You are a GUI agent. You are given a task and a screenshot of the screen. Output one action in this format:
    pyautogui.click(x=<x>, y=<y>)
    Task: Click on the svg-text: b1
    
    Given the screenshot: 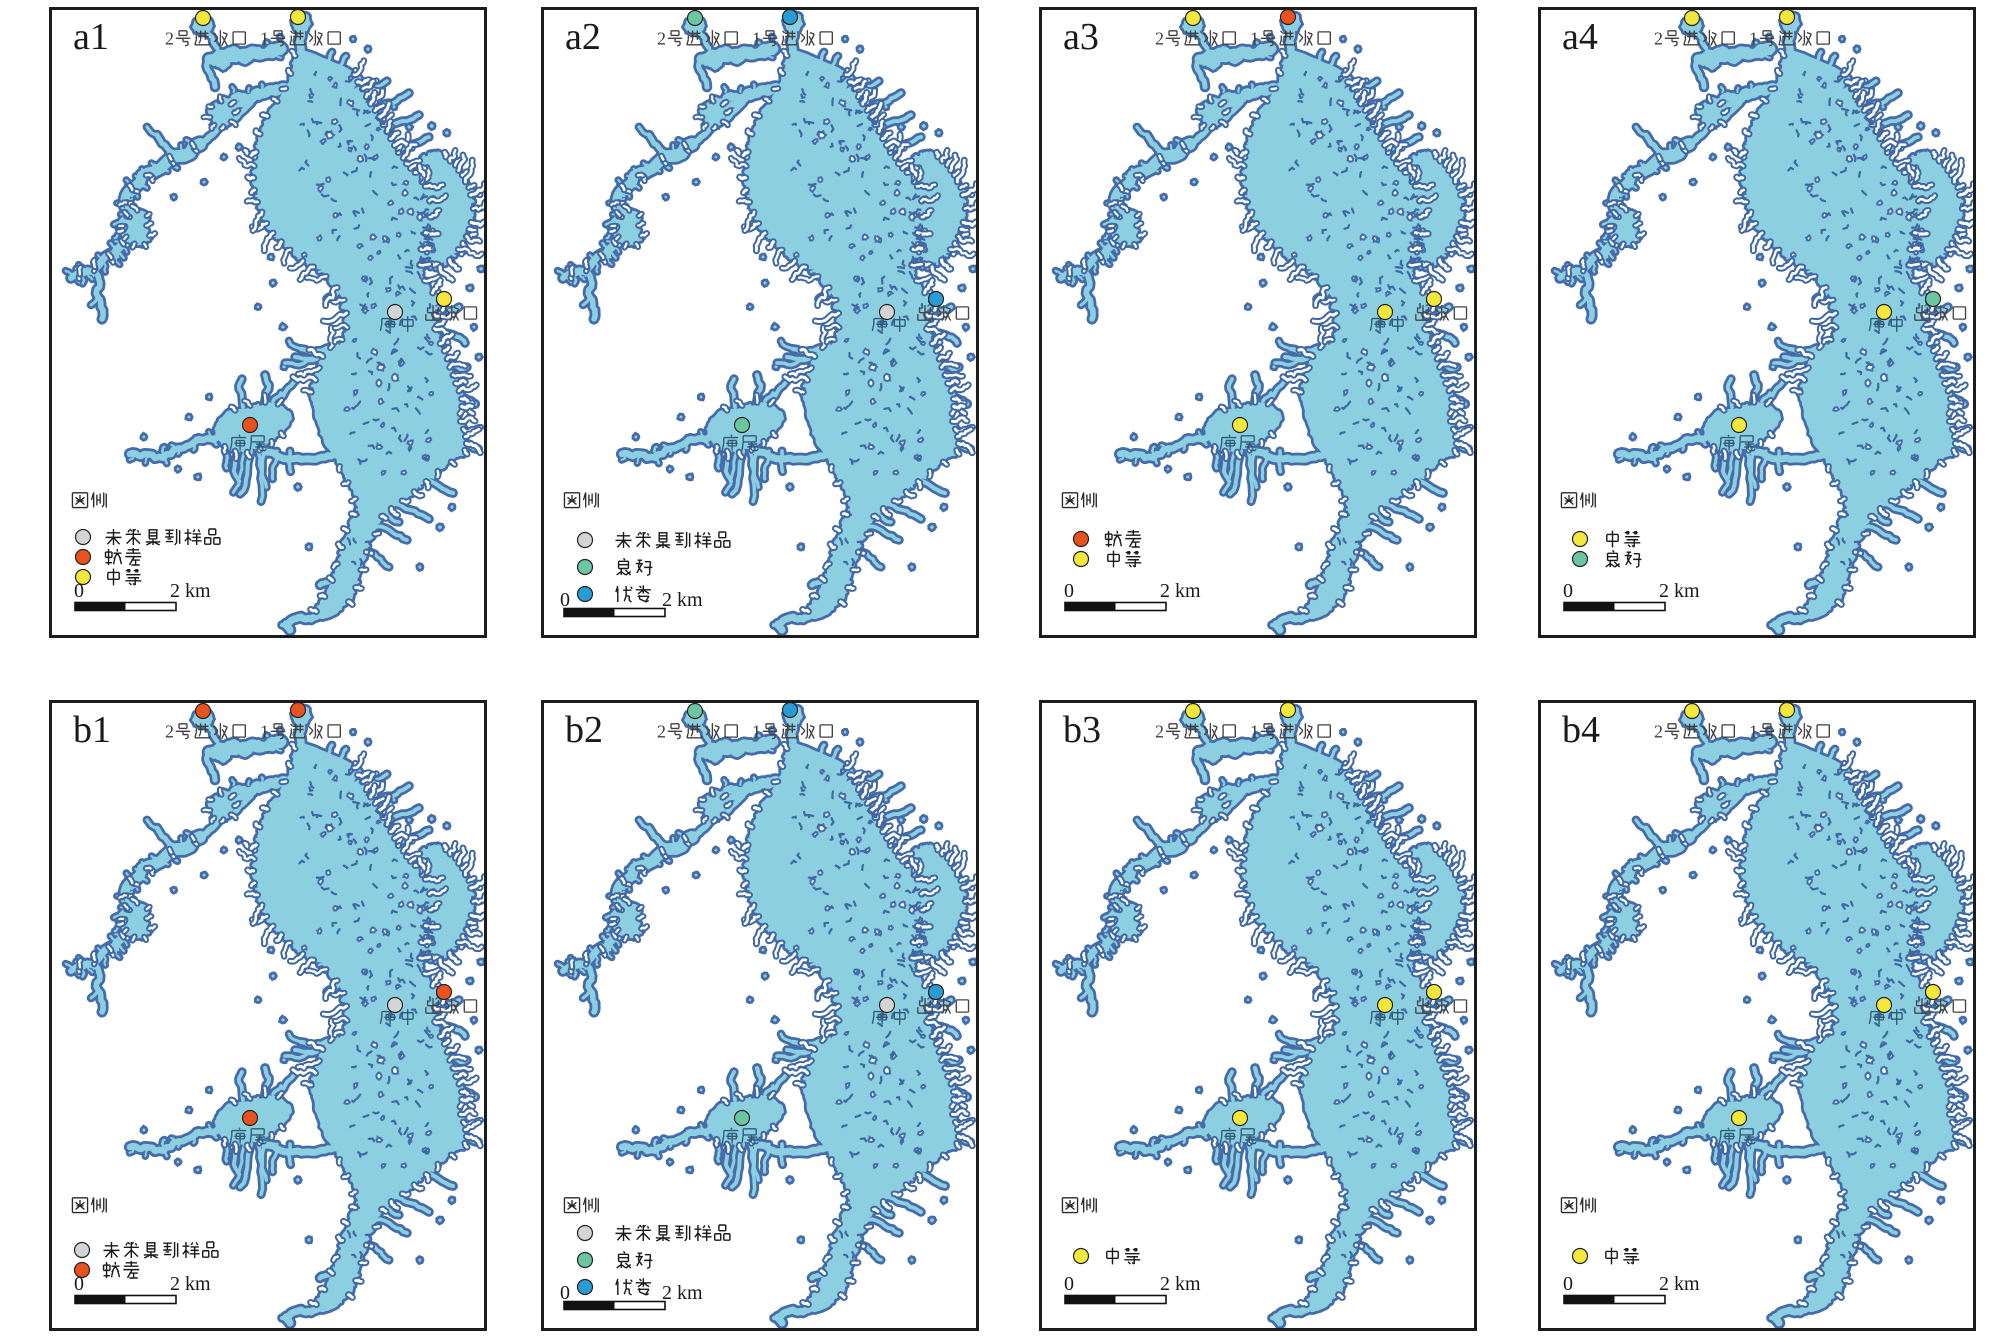 What is the action you would take?
    pyautogui.click(x=92, y=730)
    